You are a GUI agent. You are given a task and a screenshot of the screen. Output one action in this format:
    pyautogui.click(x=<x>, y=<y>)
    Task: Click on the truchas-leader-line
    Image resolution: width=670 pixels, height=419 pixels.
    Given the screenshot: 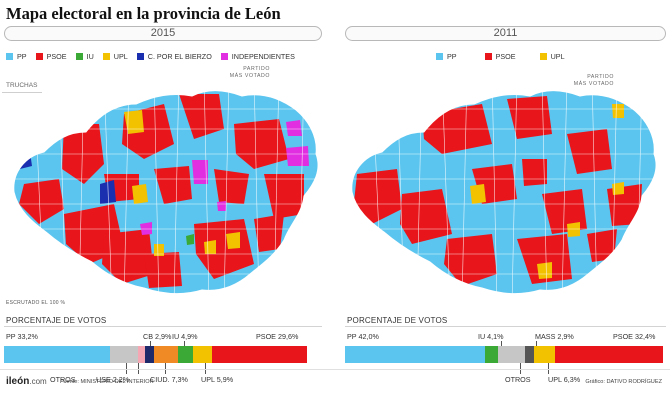 What is the action you would take?
    pyautogui.click(x=22, y=92)
    